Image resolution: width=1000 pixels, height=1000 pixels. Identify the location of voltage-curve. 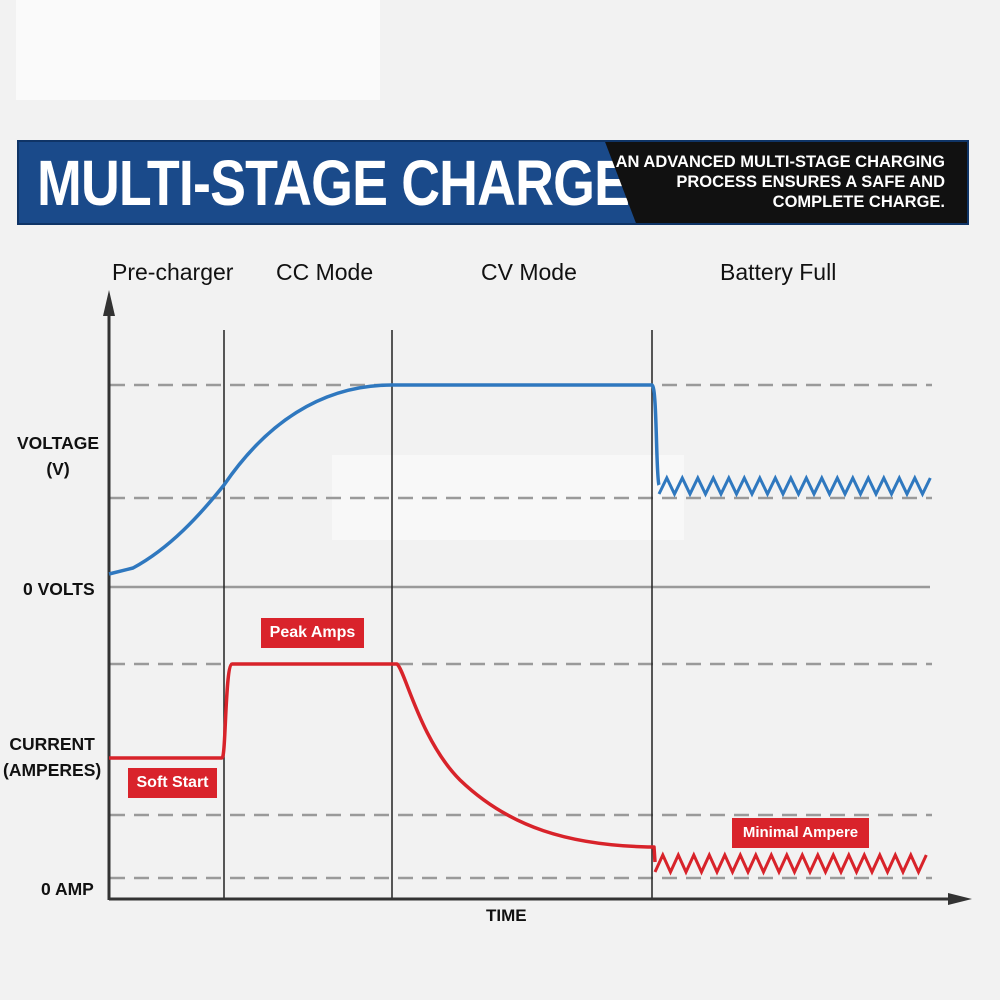
(384, 479).